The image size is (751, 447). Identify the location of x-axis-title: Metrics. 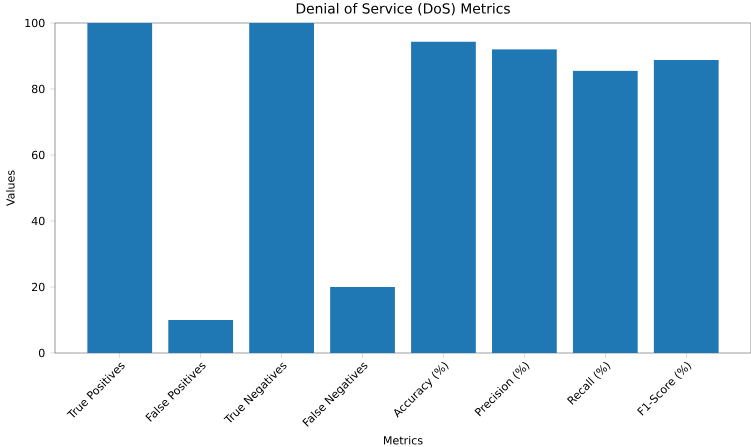
(403, 440).